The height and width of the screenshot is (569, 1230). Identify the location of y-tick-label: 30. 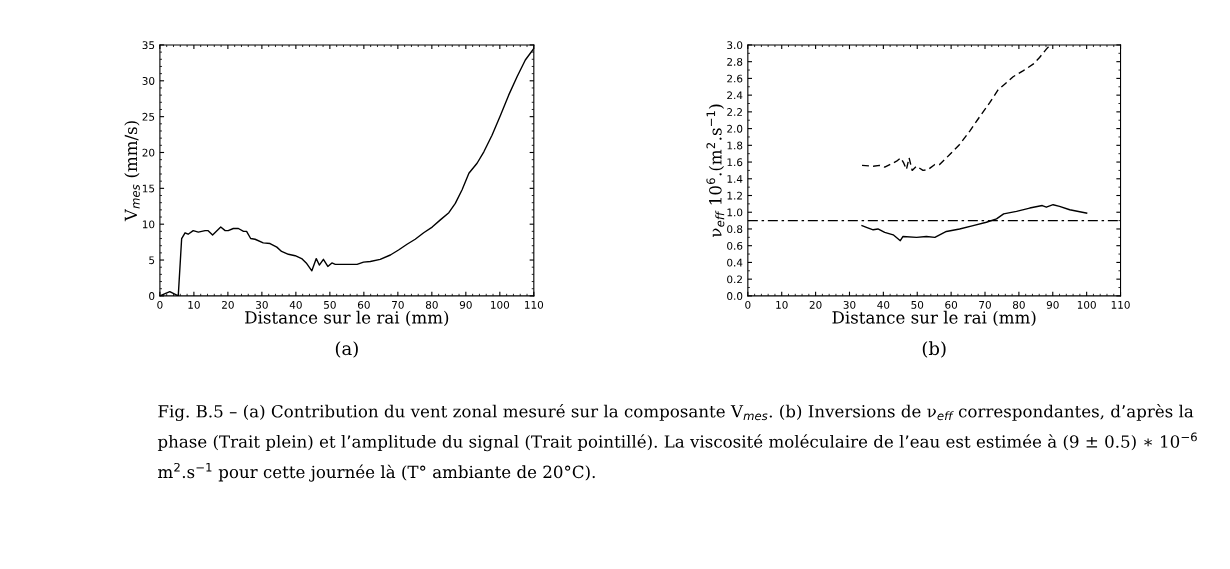
(148, 81).